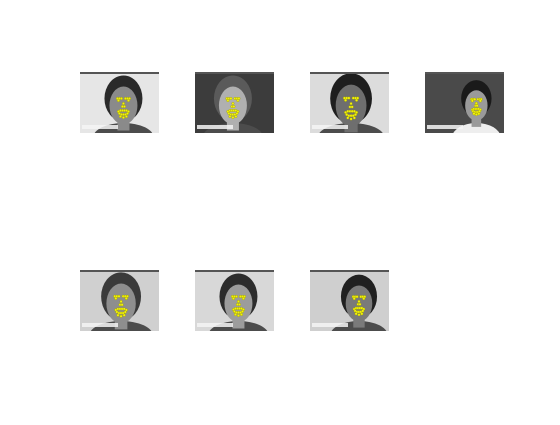 The height and width of the screenshot is (425, 560). I want to click on shoulders, so click(476, 128).